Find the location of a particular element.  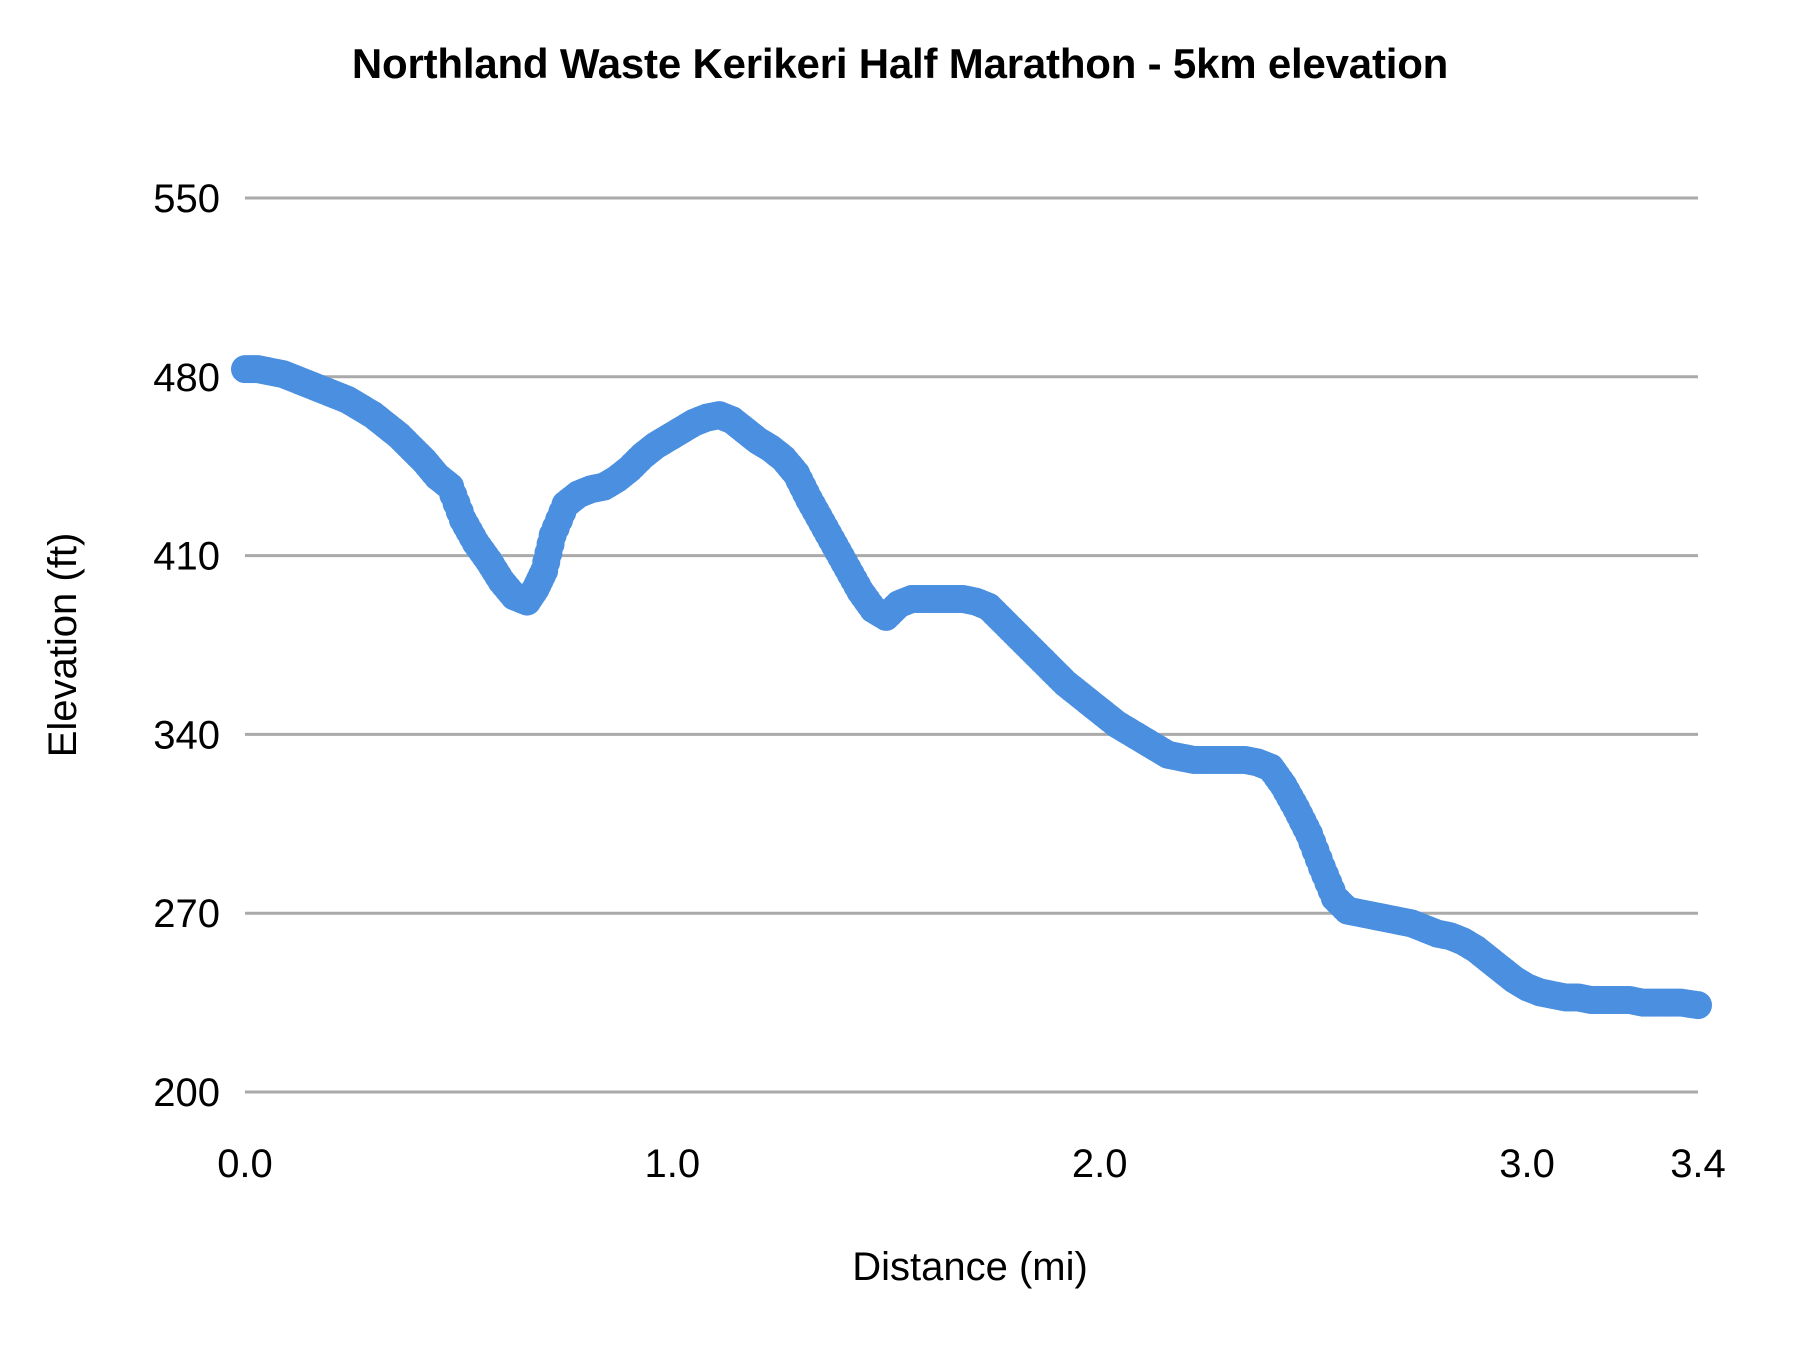

data-point-marker is located at coordinates (1698, 1005).